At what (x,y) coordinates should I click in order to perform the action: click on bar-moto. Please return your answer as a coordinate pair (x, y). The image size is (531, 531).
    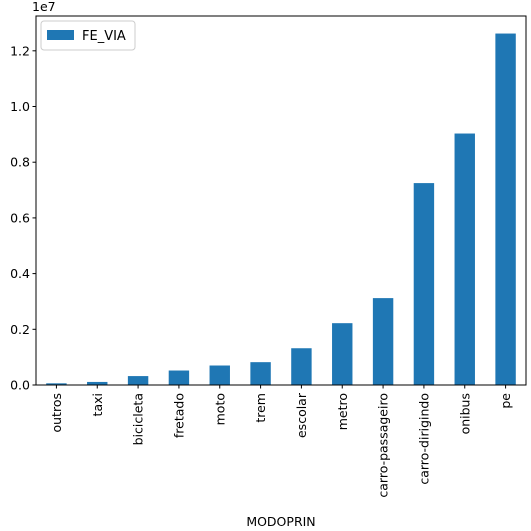
    Looking at the image, I should click on (219, 375).